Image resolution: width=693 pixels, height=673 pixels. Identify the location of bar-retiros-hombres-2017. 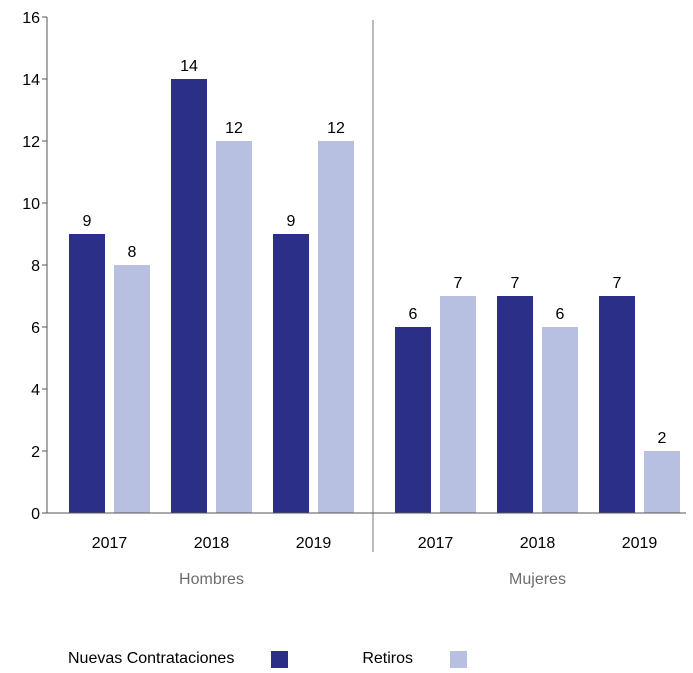
(132, 389).